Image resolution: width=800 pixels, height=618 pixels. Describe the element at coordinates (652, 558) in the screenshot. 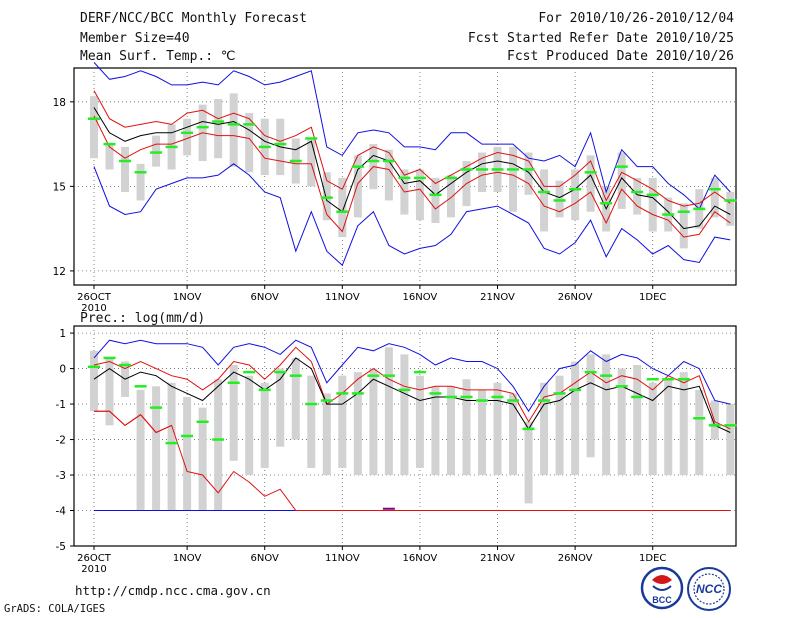

I see `prec-xtick-label: 1DEC` at that location.